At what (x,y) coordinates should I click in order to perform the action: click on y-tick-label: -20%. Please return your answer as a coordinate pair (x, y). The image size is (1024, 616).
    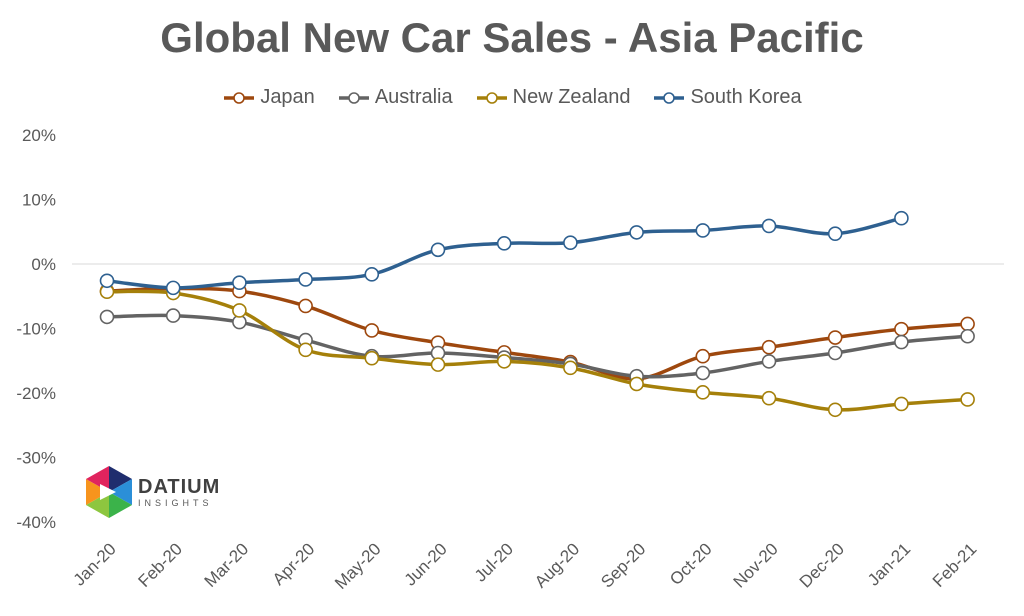
    Looking at the image, I should click on (36, 393).